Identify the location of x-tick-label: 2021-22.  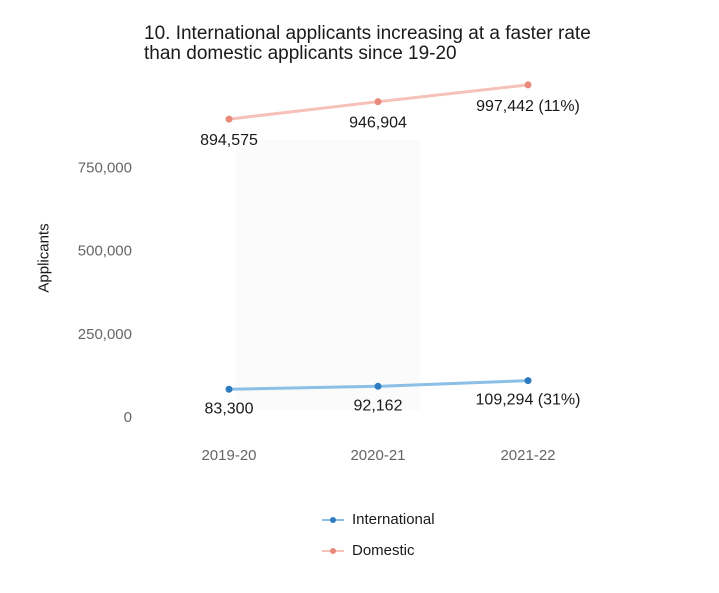
(527, 455).